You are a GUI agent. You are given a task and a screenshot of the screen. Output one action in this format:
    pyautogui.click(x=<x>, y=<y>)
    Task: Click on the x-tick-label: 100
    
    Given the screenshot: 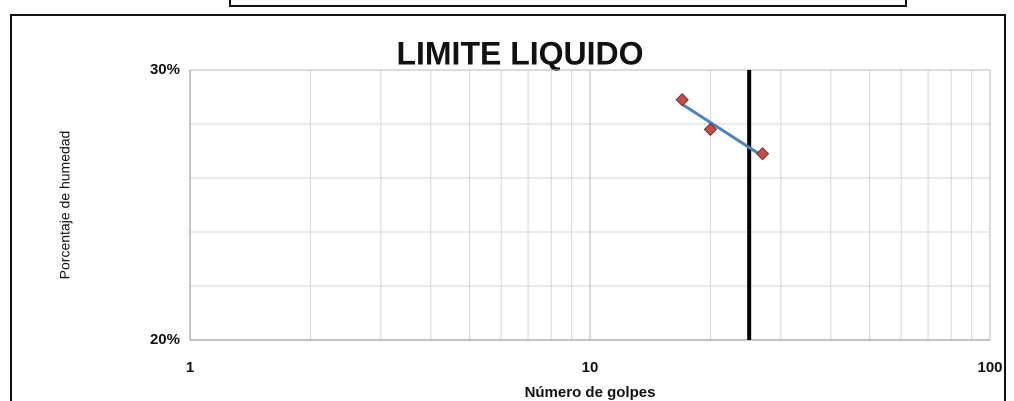 What is the action you would take?
    pyautogui.click(x=989, y=367)
    